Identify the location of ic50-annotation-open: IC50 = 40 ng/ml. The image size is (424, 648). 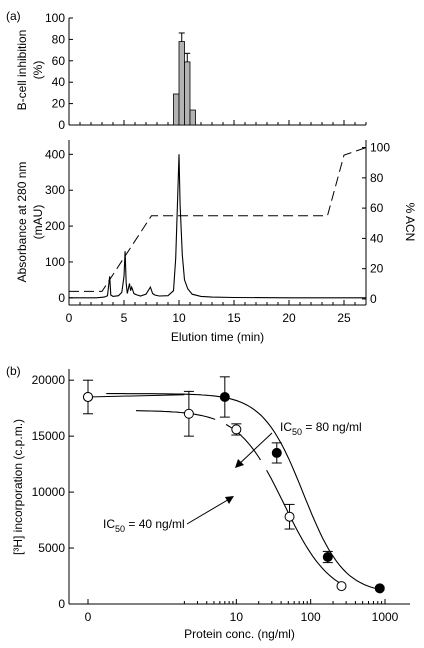
(144, 525).